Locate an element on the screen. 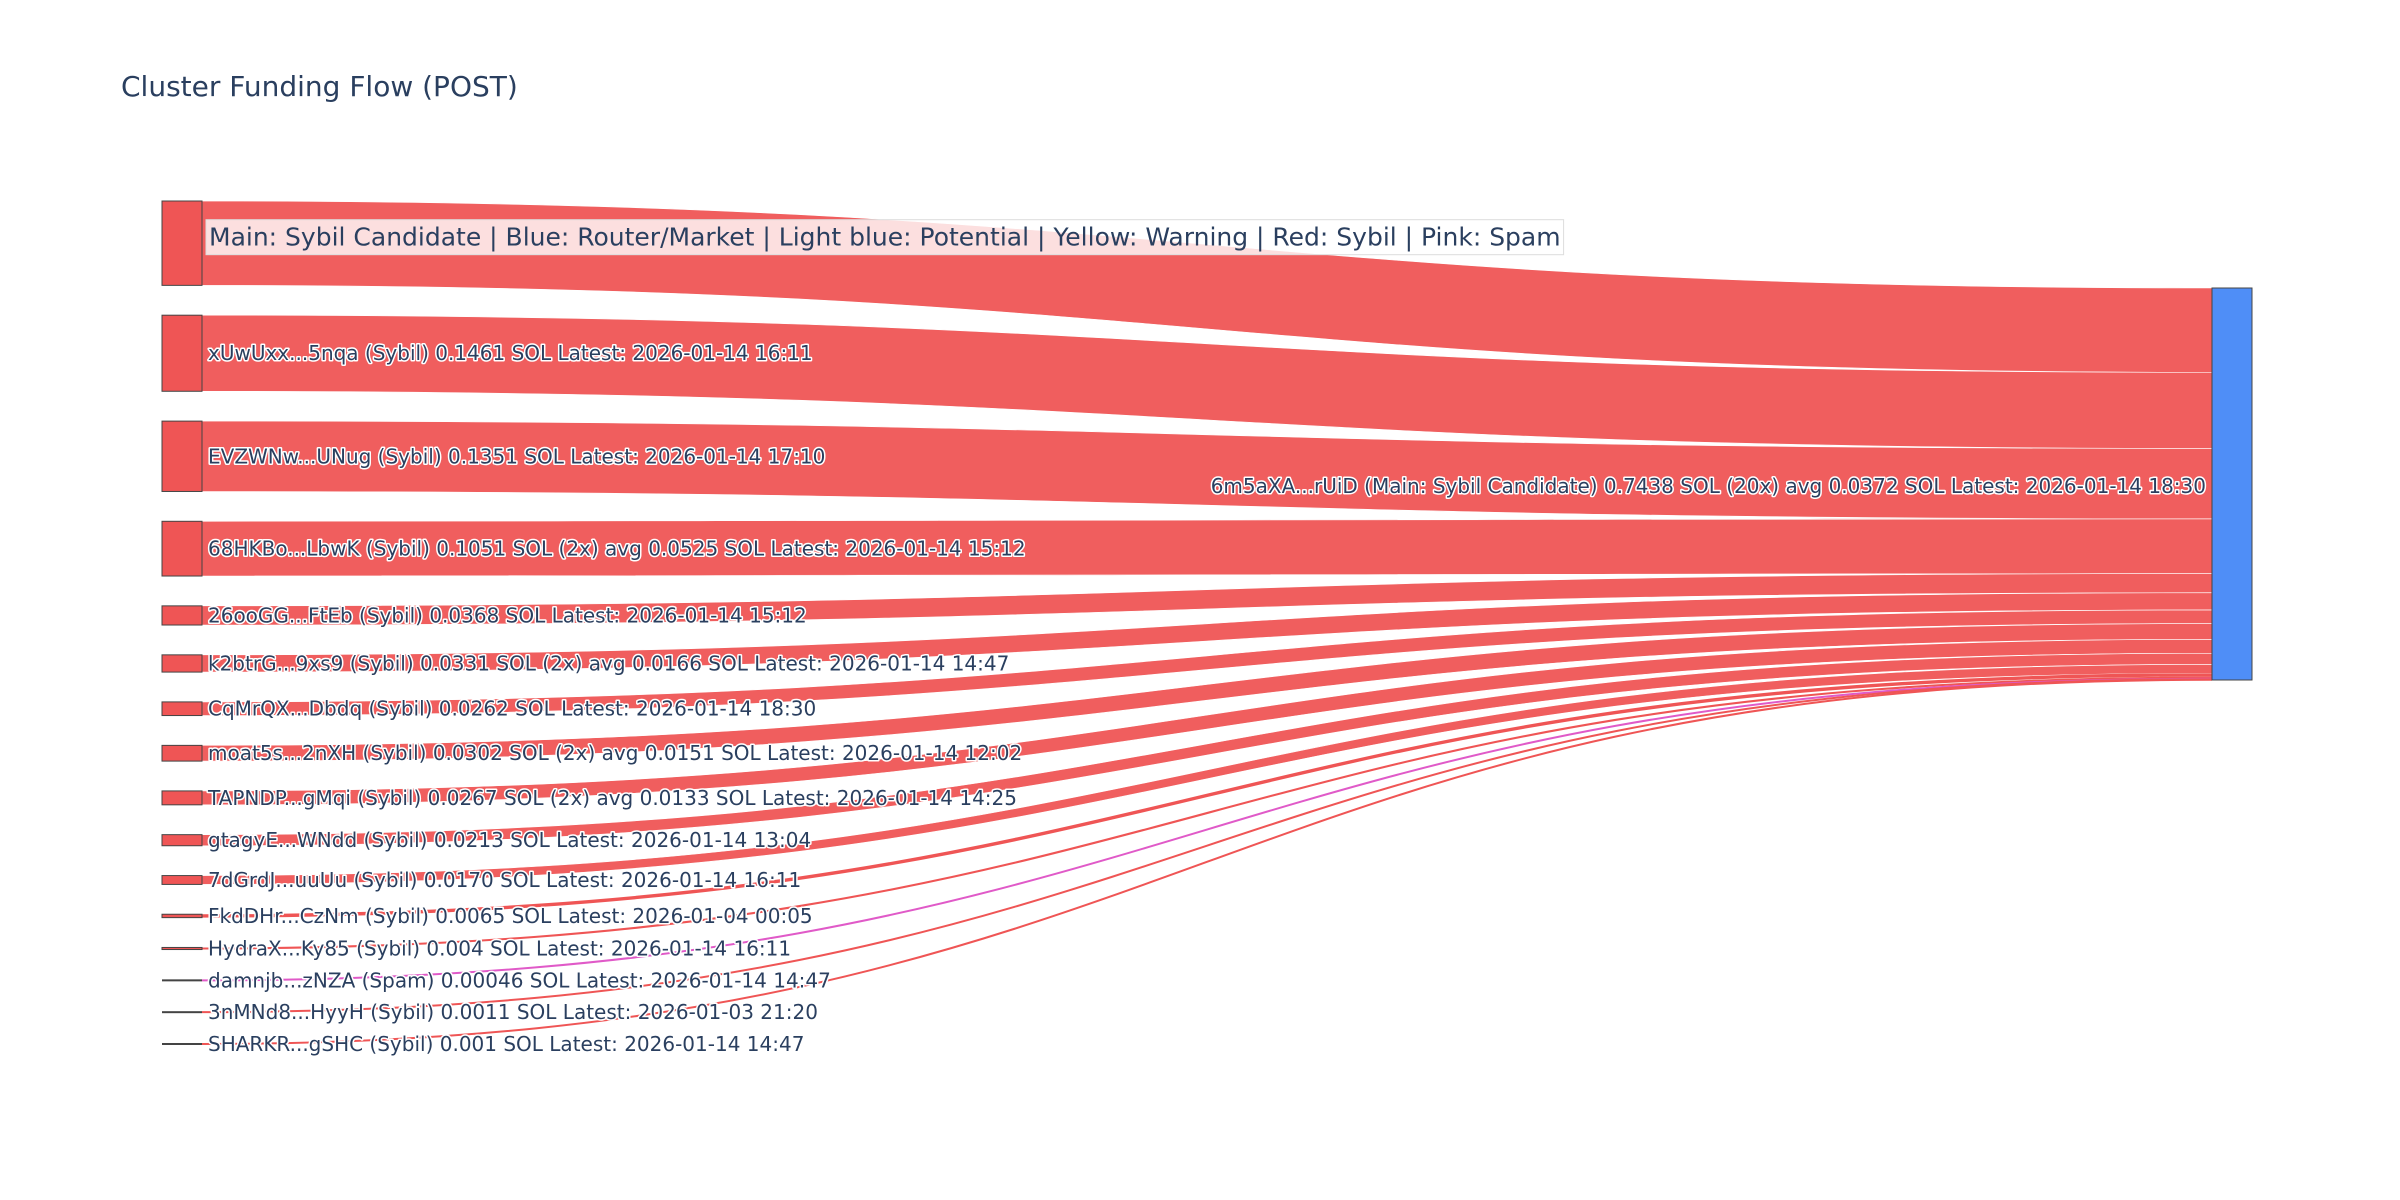 The width and height of the screenshot is (2400, 1200). chart-title: Cluster Funding Flow (POST) is located at coordinates (319, 86).